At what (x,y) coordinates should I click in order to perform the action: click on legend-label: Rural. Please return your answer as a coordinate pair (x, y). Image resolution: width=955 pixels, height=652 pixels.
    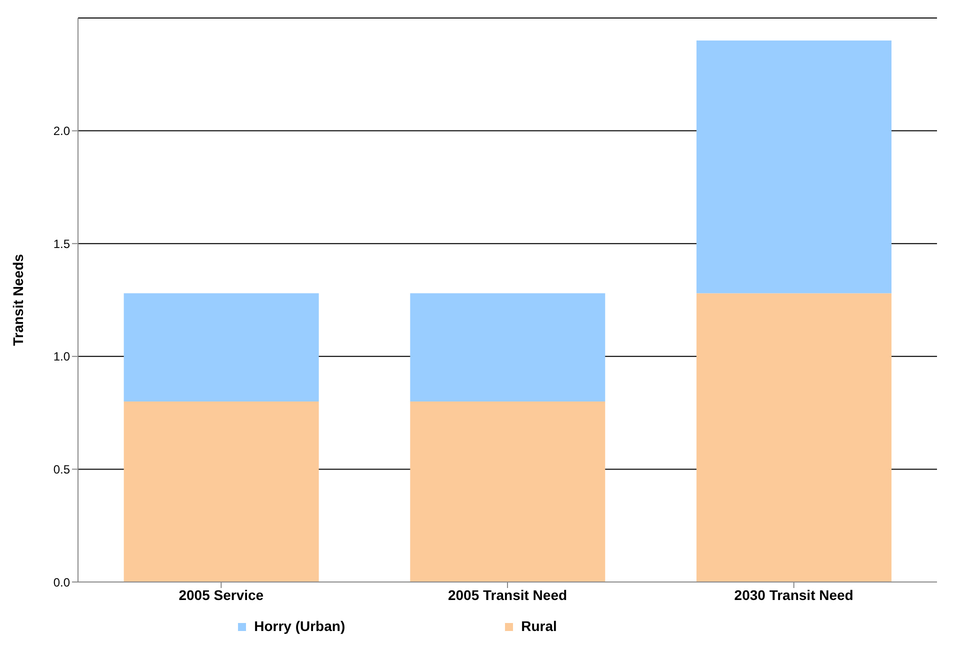
    Looking at the image, I should click on (539, 626).